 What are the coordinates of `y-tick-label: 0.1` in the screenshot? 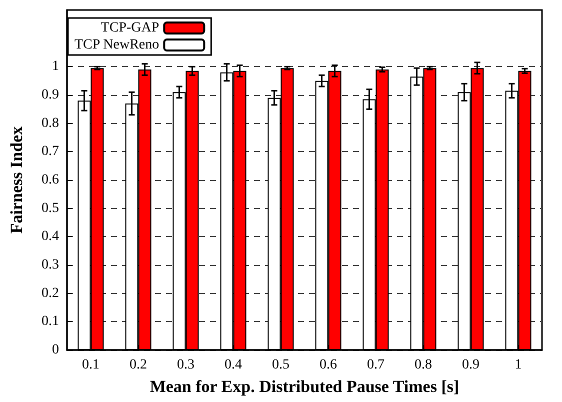 It's located at (50, 322).